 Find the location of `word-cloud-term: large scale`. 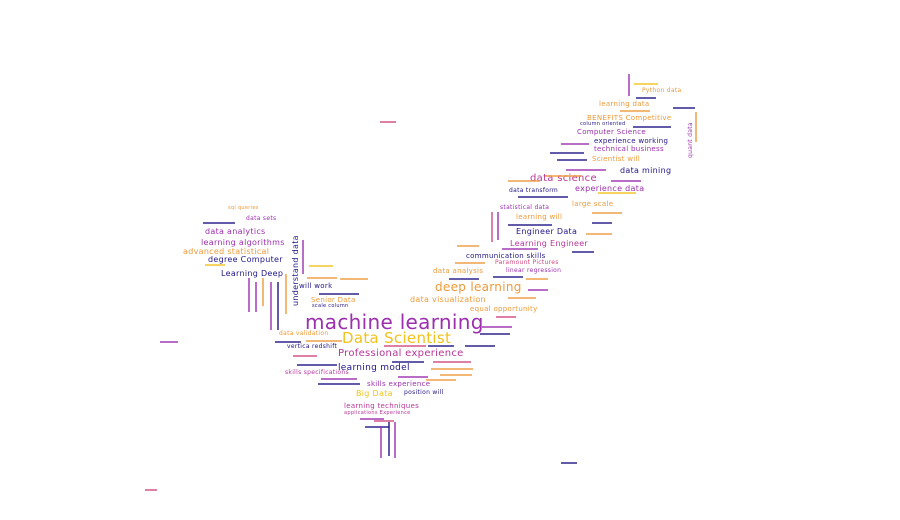

word-cloud-term: large scale is located at coordinates (593, 204).